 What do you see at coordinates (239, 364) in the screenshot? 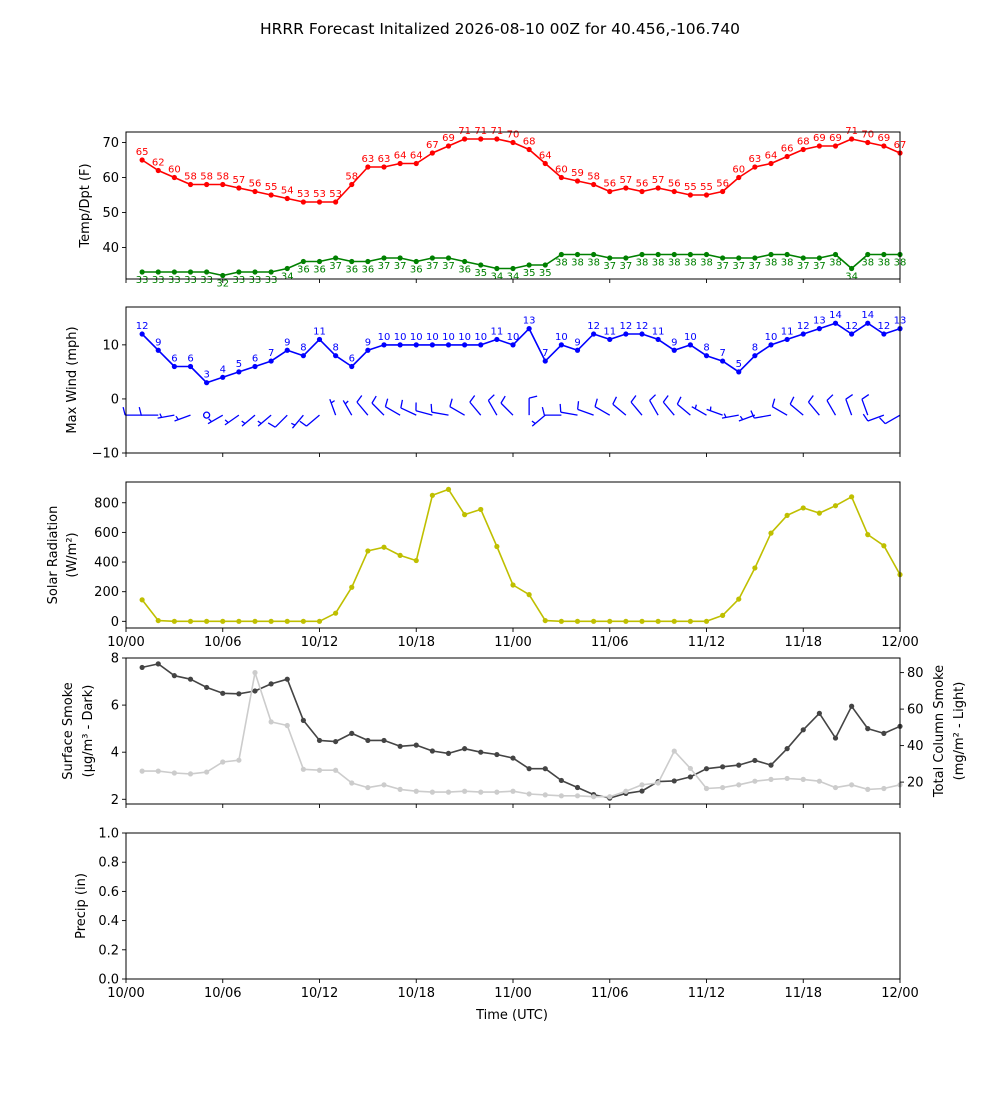
I see `series-0-data-label: 5` at bounding box center [239, 364].